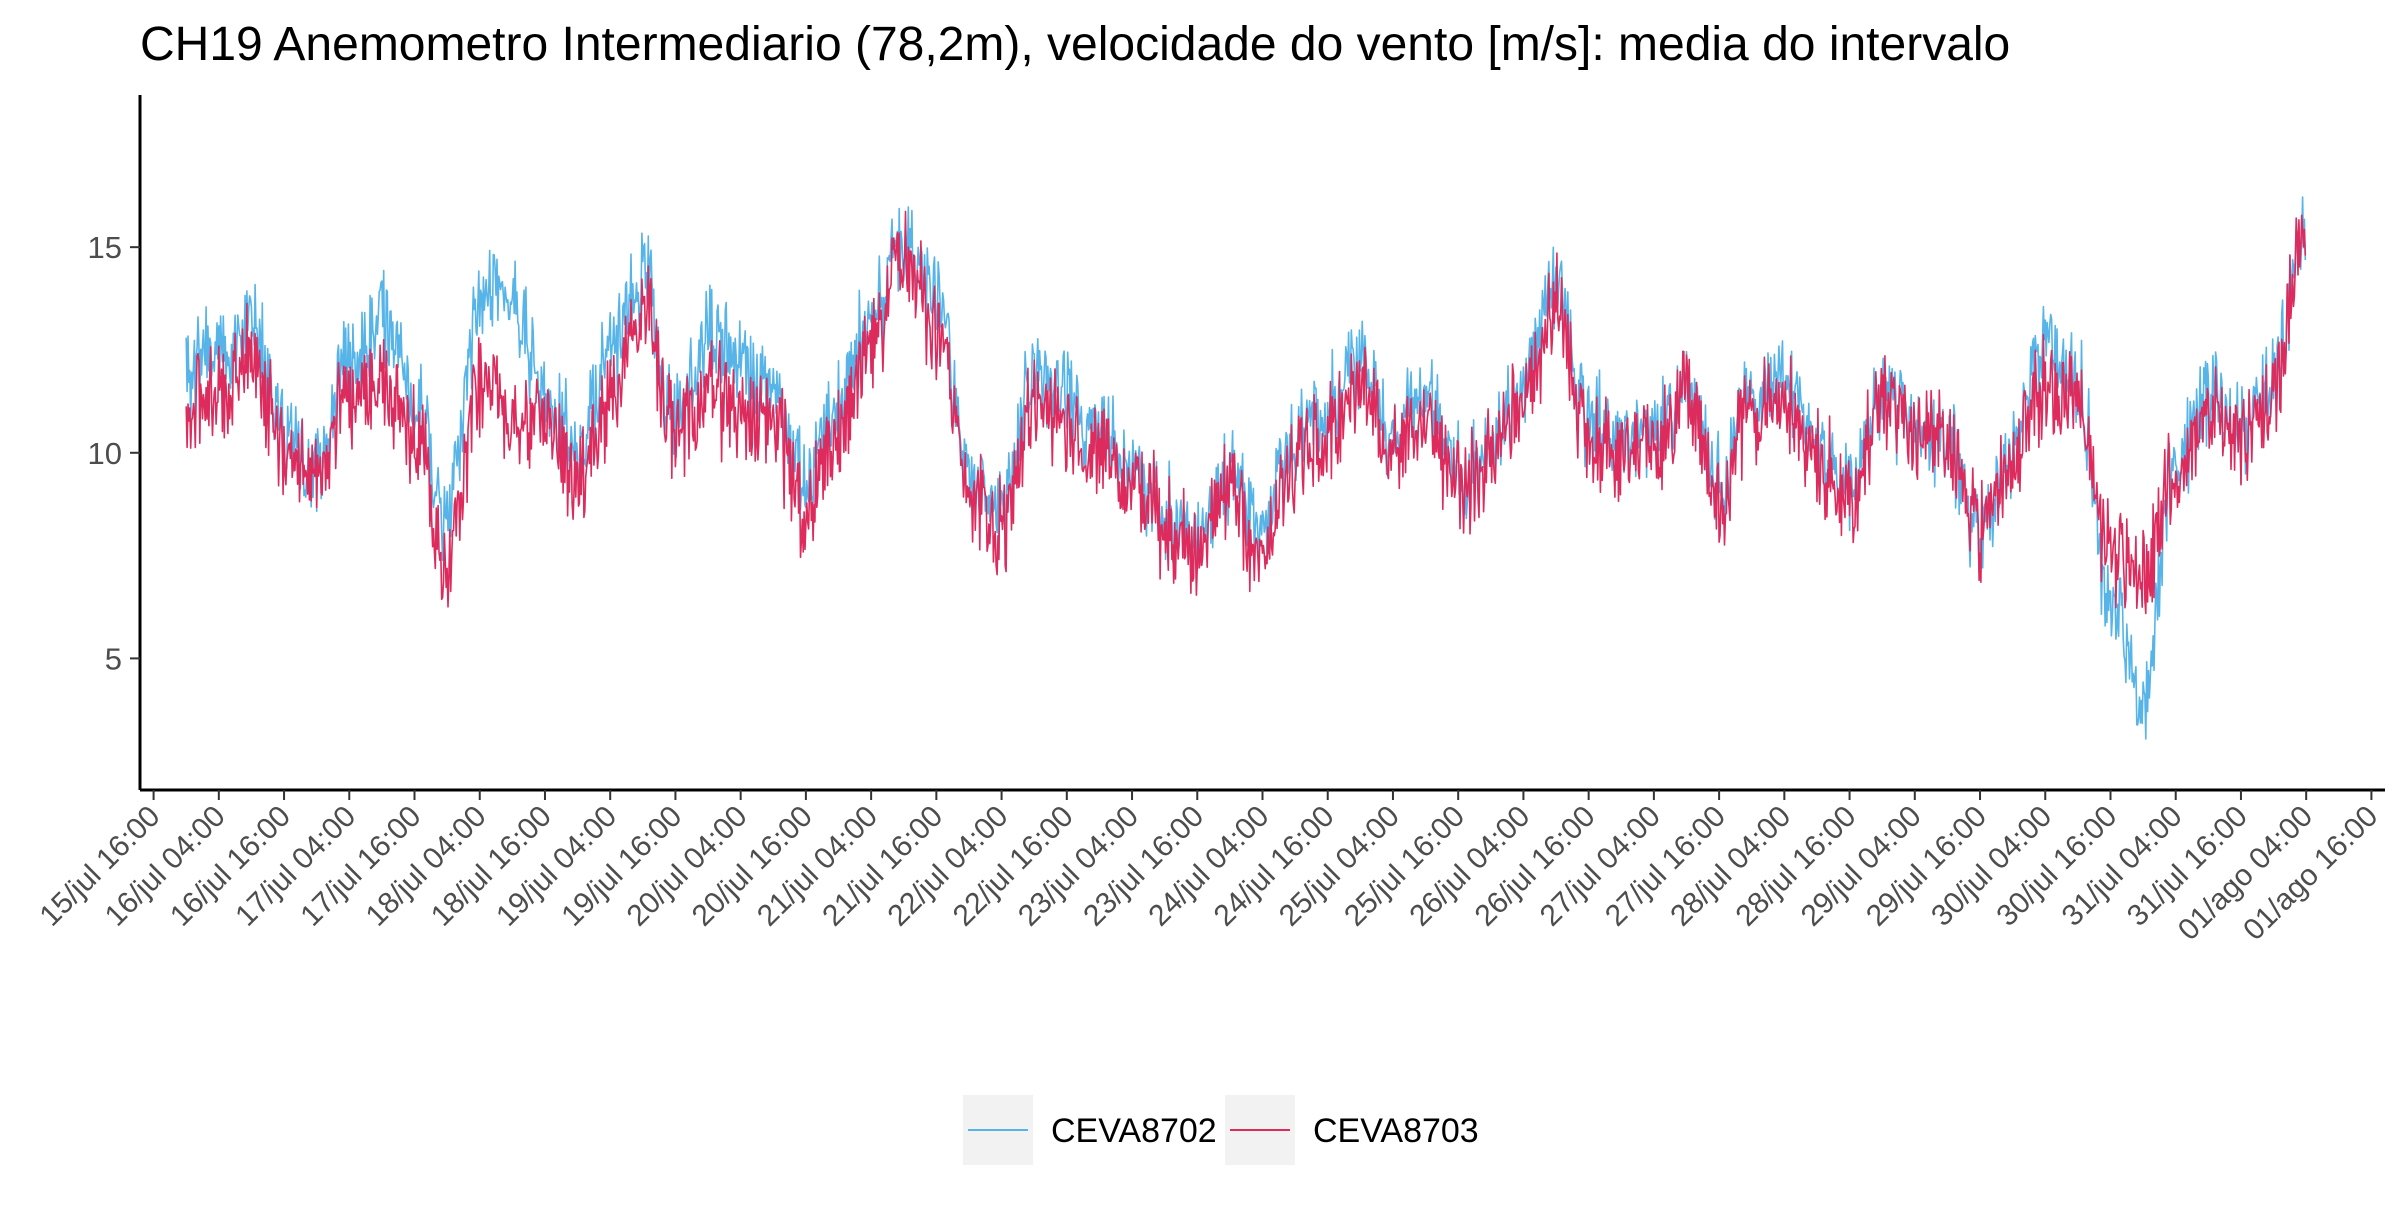 The image size is (2400, 1205). What do you see at coordinates (1396, 1131) in the screenshot?
I see `legend-label: CEVA8703` at bounding box center [1396, 1131].